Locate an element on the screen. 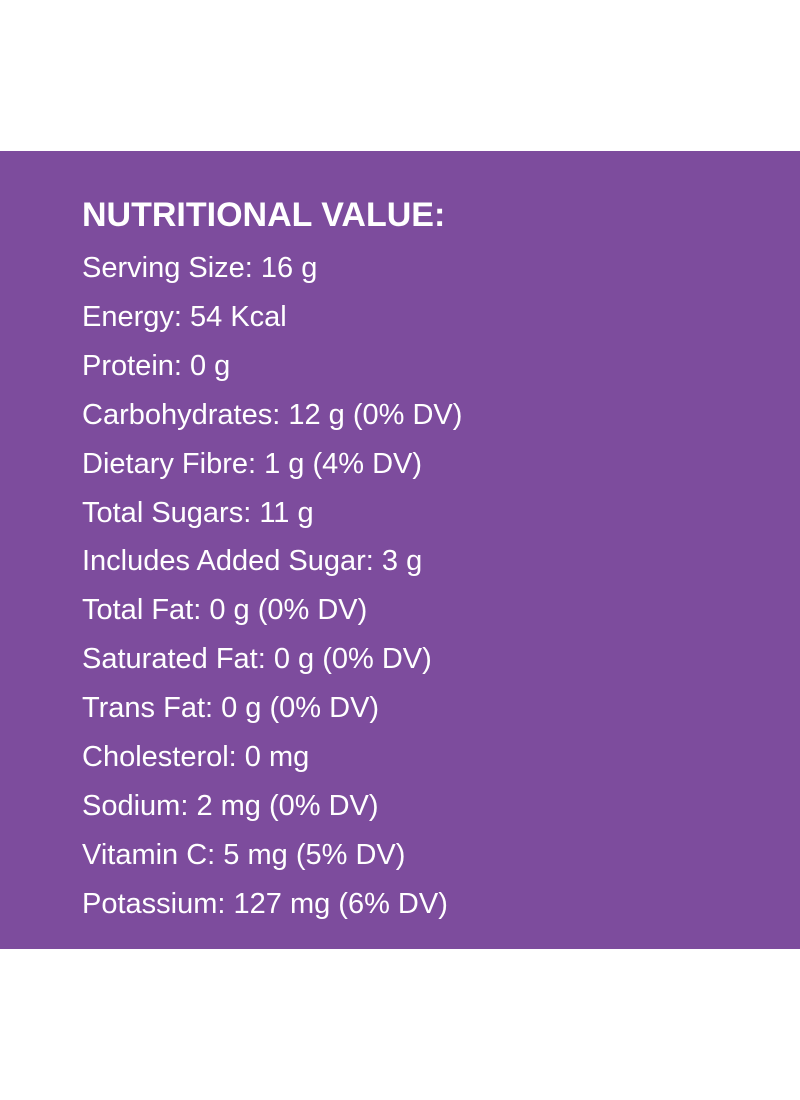 The image size is (800, 1100). fact-sodium: Sodium: 2 mg (0% DV) is located at coordinates (230, 805).